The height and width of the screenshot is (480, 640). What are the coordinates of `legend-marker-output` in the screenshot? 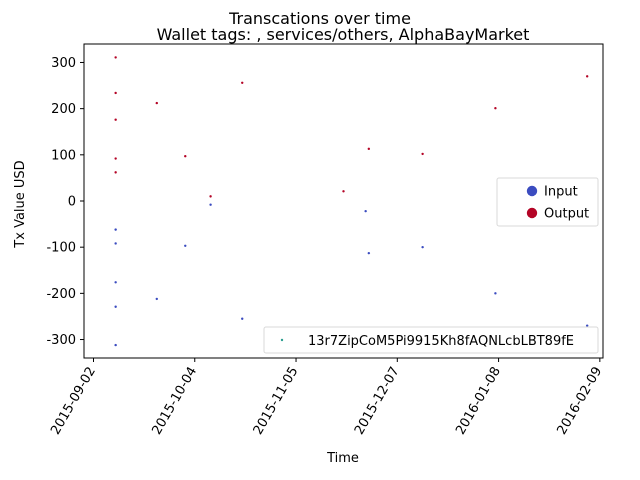 It's located at (532, 213).